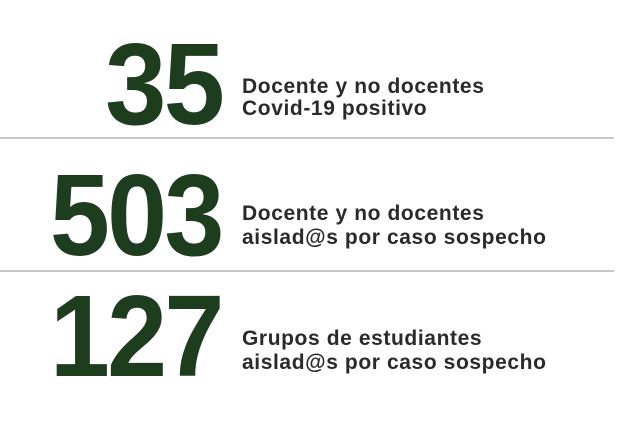 The height and width of the screenshot is (426, 639). What do you see at coordinates (165, 84) in the screenshot?
I see `stat-number: 35` at bounding box center [165, 84].